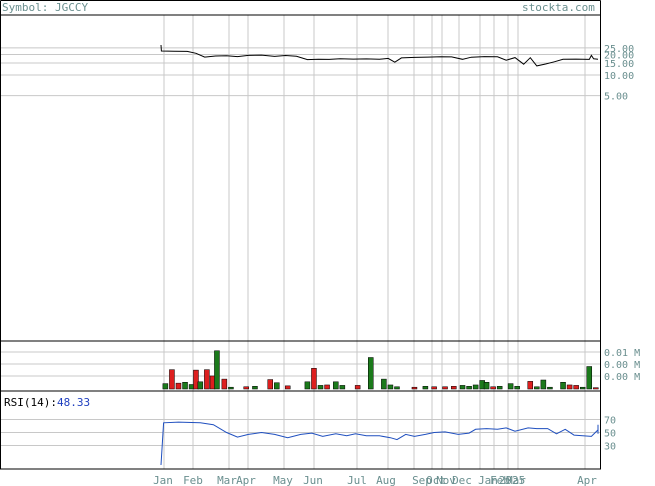 The height and width of the screenshot is (486, 655). Describe the element at coordinates (622, 353) in the screenshot. I see `volume-tick-label: 0.01 M` at that location.